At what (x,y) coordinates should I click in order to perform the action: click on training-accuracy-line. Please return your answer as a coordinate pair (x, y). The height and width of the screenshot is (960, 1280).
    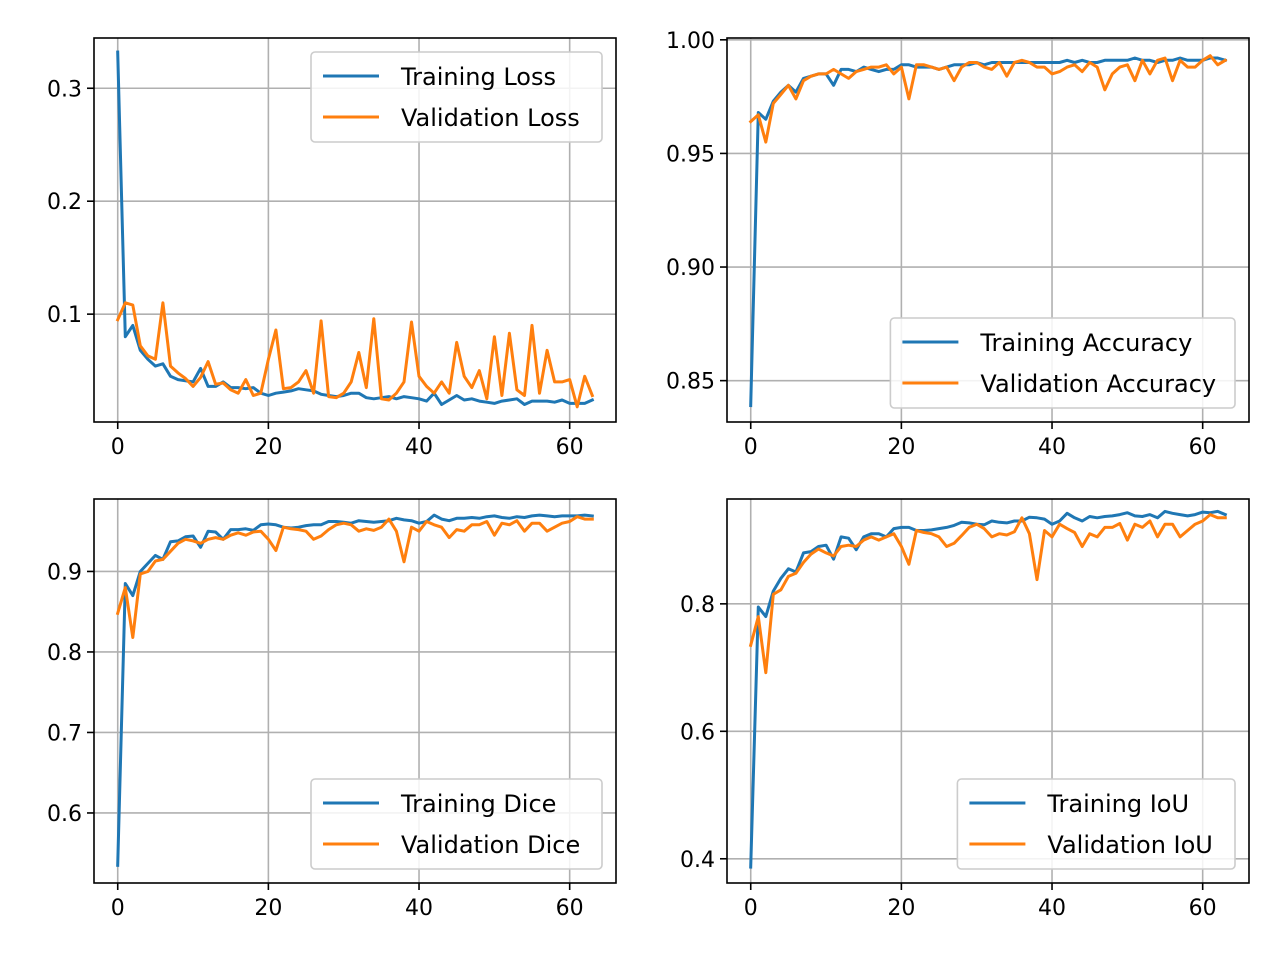
    Looking at the image, I should click on (988, 232).